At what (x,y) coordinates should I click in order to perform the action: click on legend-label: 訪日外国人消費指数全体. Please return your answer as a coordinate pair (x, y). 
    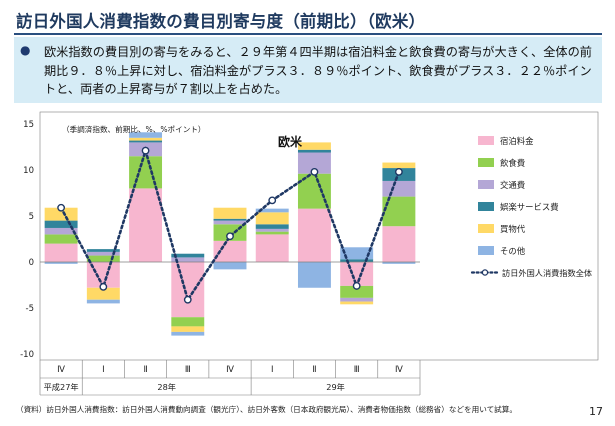
    Looking at the image, I should click on (547, 273).